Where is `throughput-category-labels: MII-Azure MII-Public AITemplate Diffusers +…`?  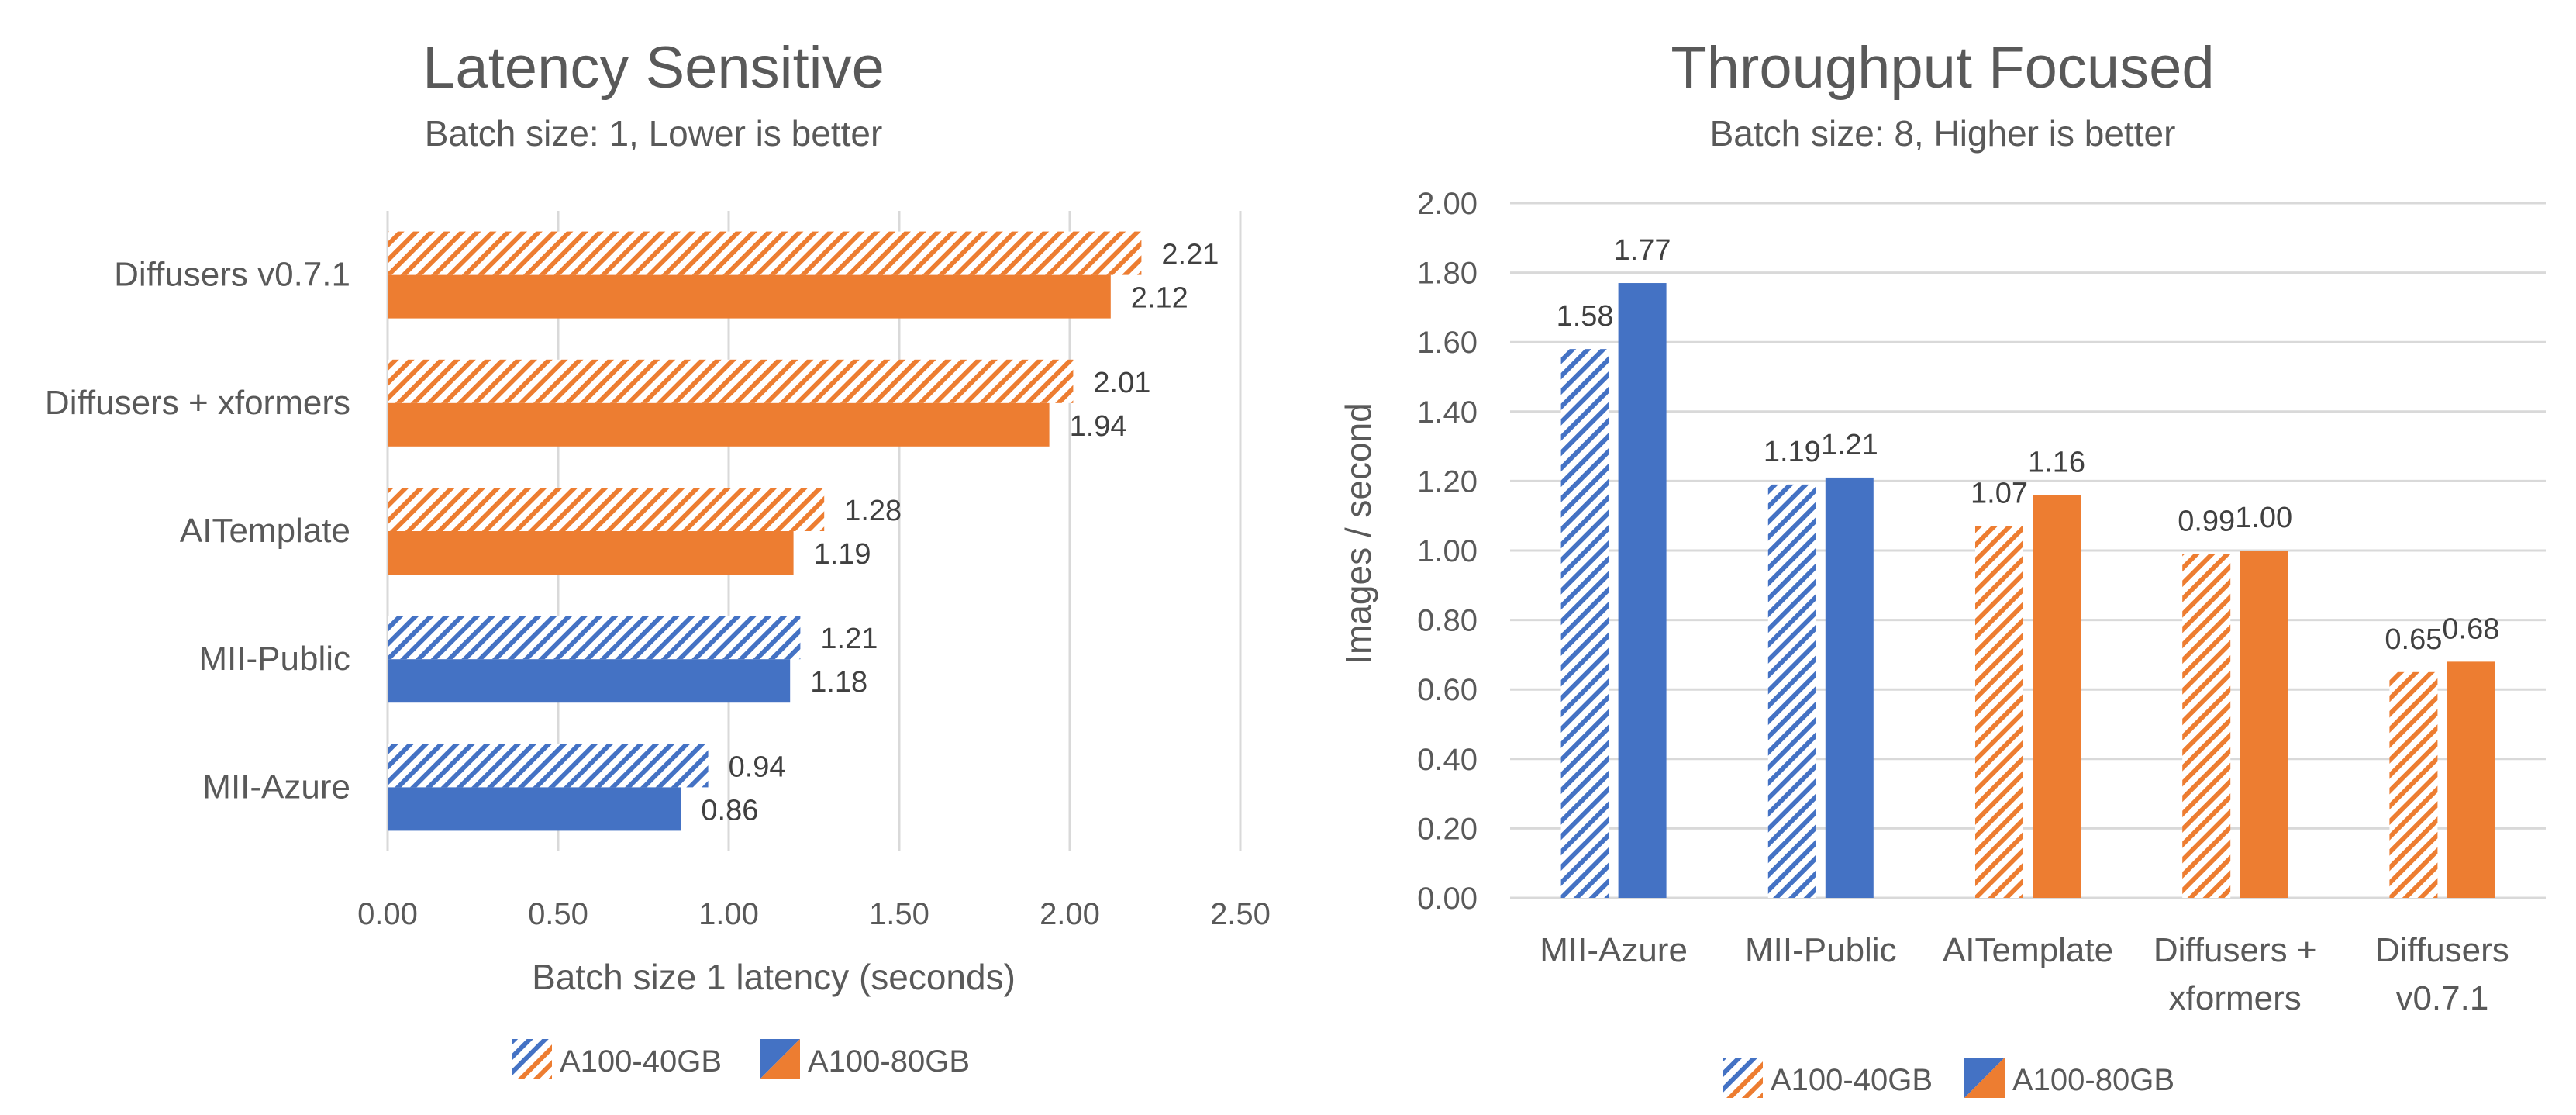 throughput-category-labels: MII-Azure MII-Public AITemplate Diffusers +… is located at coordinates (2024, 974).